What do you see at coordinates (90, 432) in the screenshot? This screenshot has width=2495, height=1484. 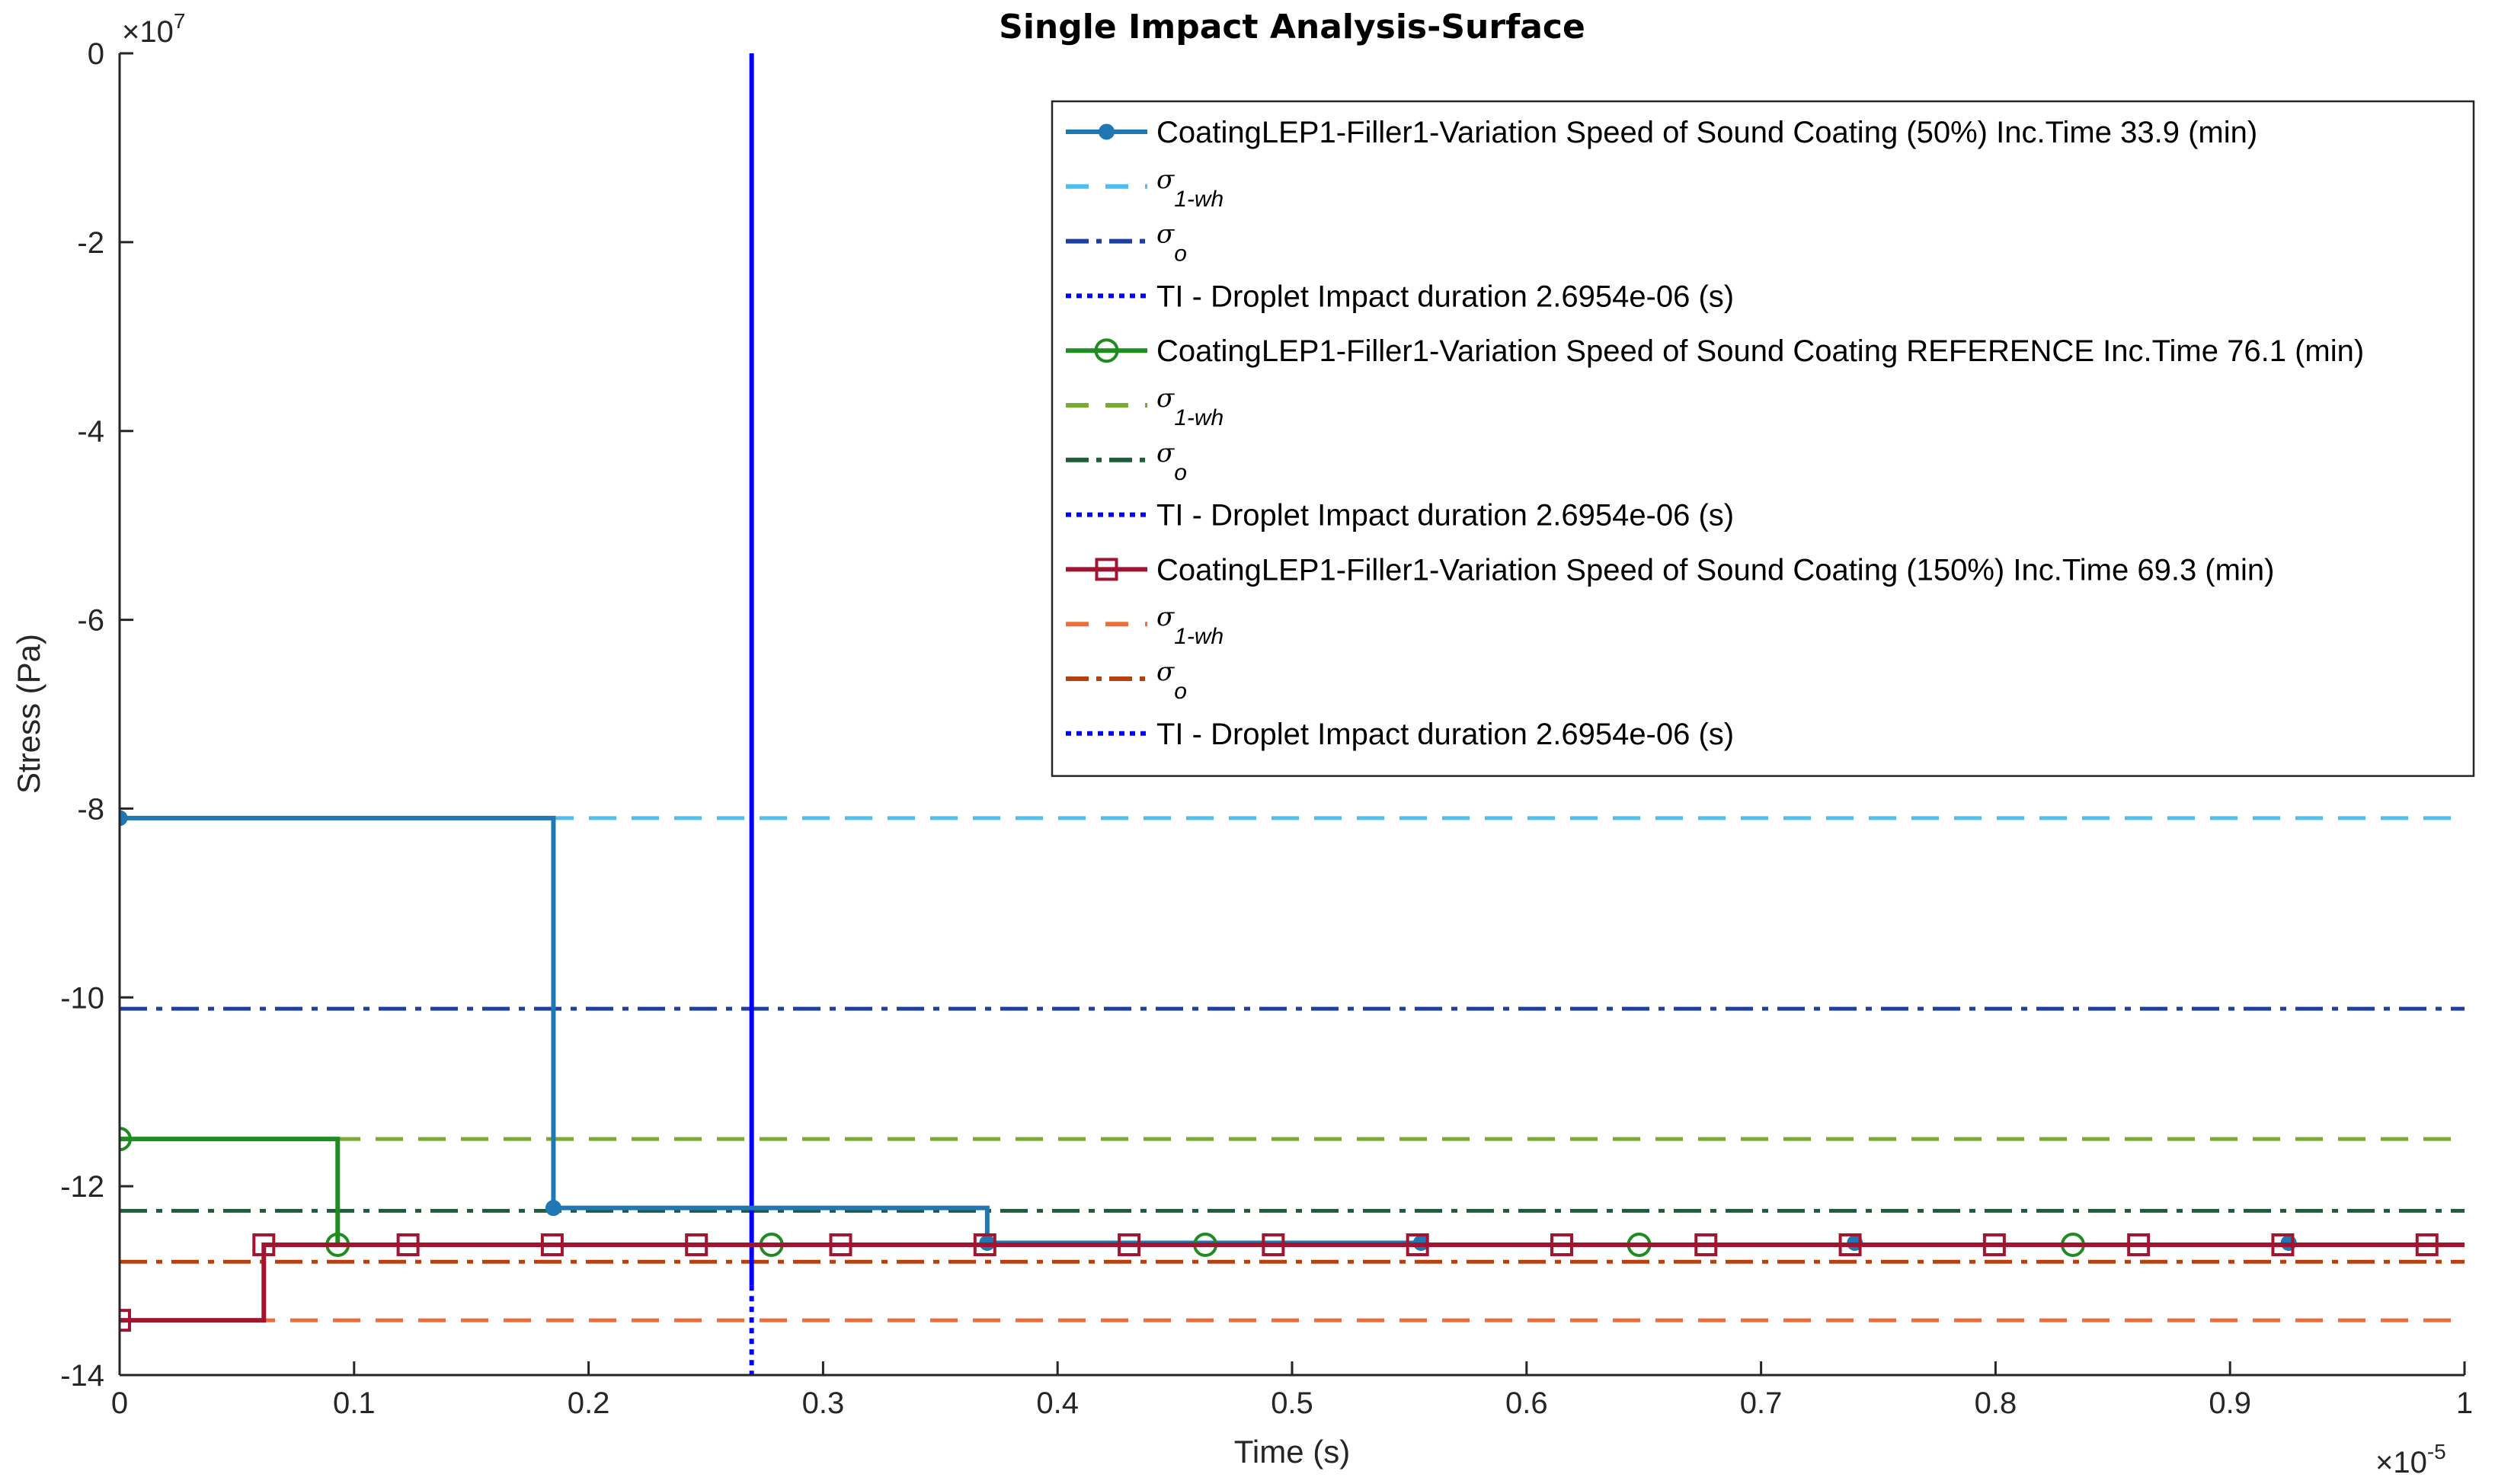 I see `y-tick-label: -4` at bounding box center [90, 432].